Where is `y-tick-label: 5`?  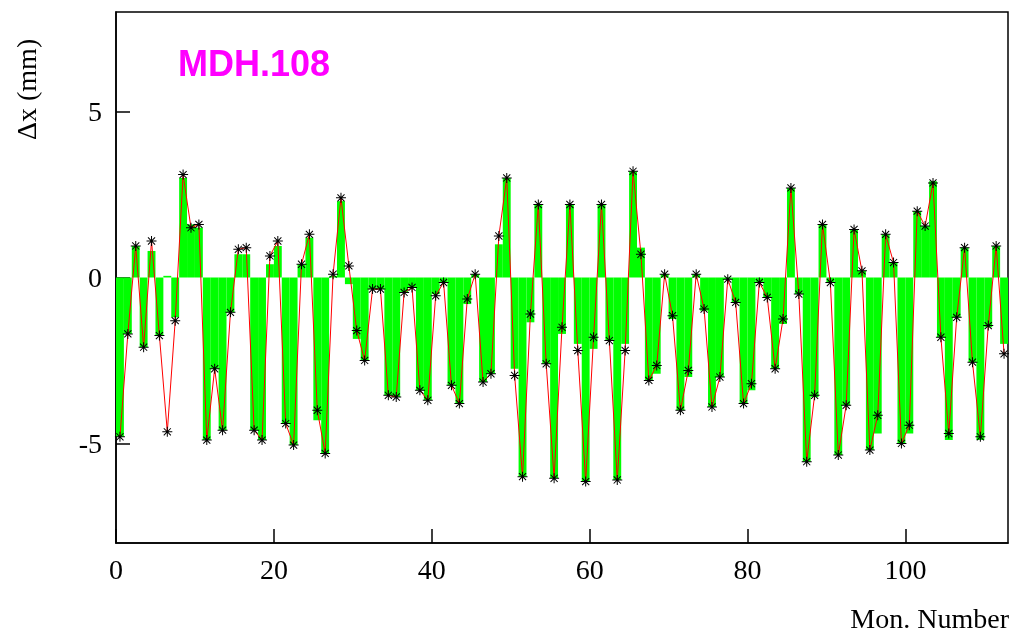
y-tick-label: 5 is located at coordinates (95, 112).